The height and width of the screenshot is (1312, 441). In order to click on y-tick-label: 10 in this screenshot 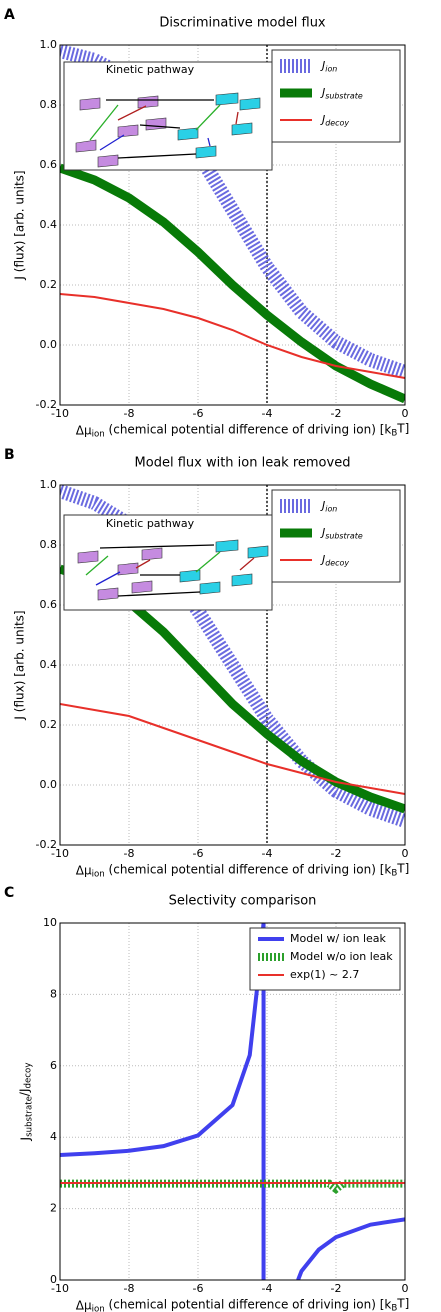, I will do `click(50, 922)`.